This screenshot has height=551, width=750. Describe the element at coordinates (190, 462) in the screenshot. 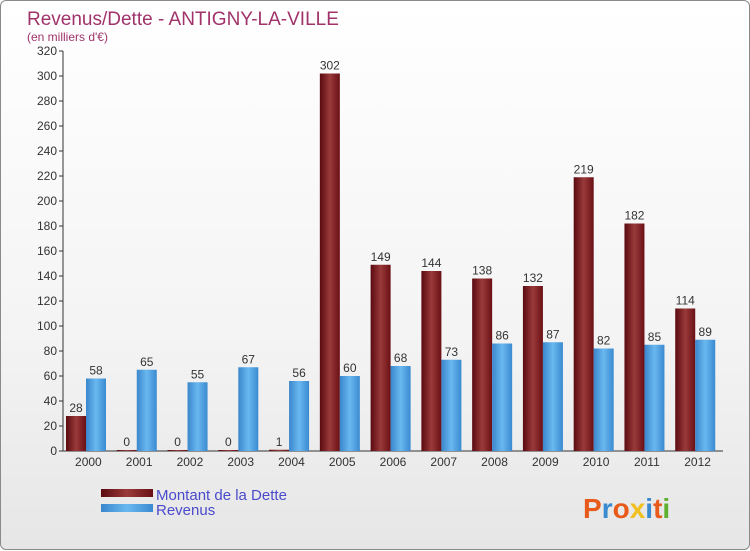

I see `x-tick-label: 2002` at that location.